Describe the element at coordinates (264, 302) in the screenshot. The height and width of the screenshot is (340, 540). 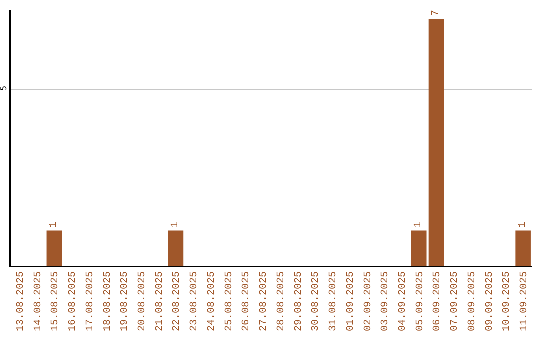
I see `x-tick-label: 27.08.2025` at that location.